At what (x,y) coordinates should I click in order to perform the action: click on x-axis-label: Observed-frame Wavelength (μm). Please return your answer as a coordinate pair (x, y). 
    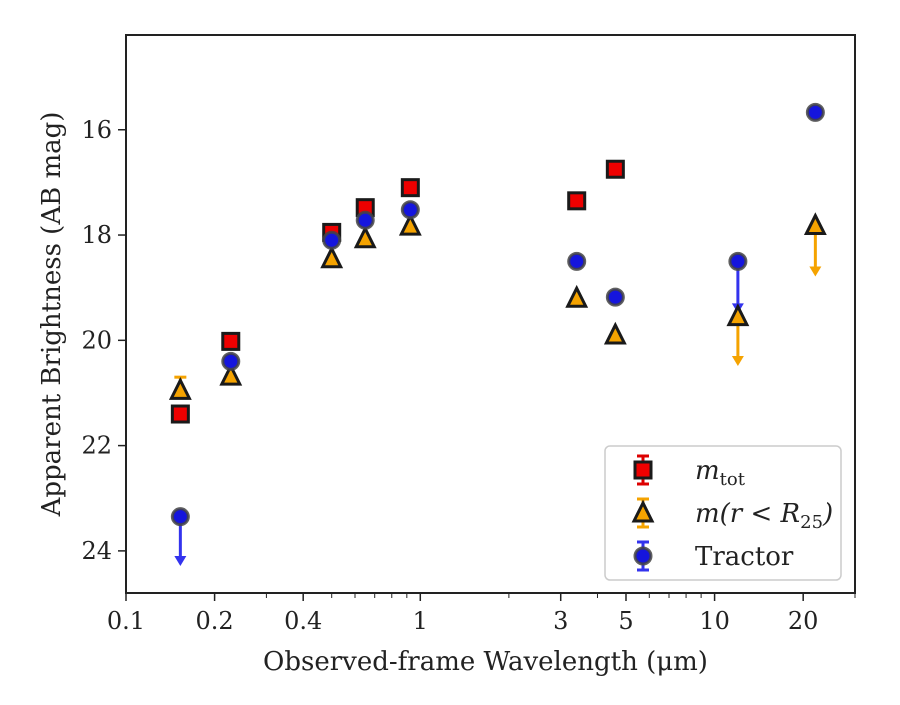
    Looking at the image, I should click on (485, 662).